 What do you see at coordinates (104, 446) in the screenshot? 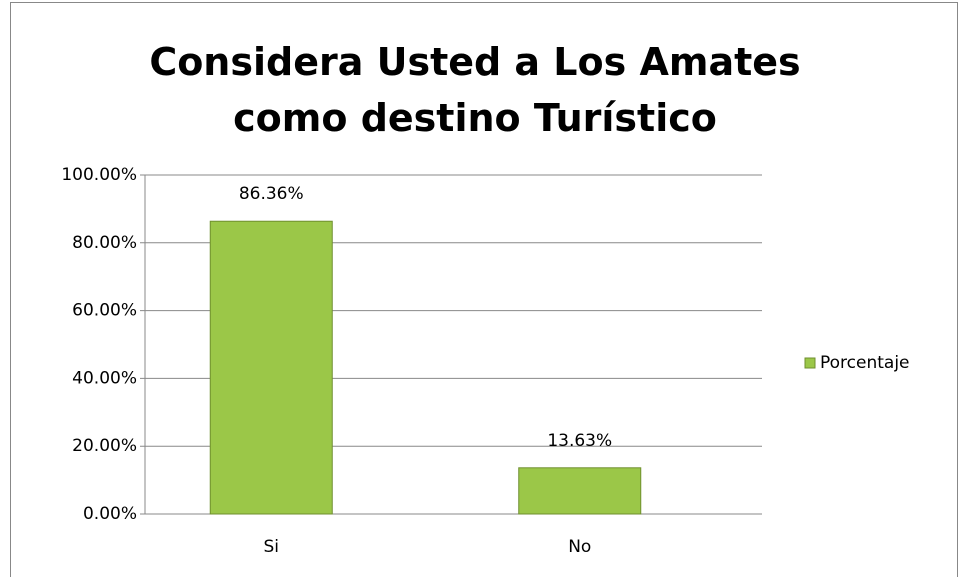
I see `y-tick-label: 20.00%` at bounding box center [104, 446].